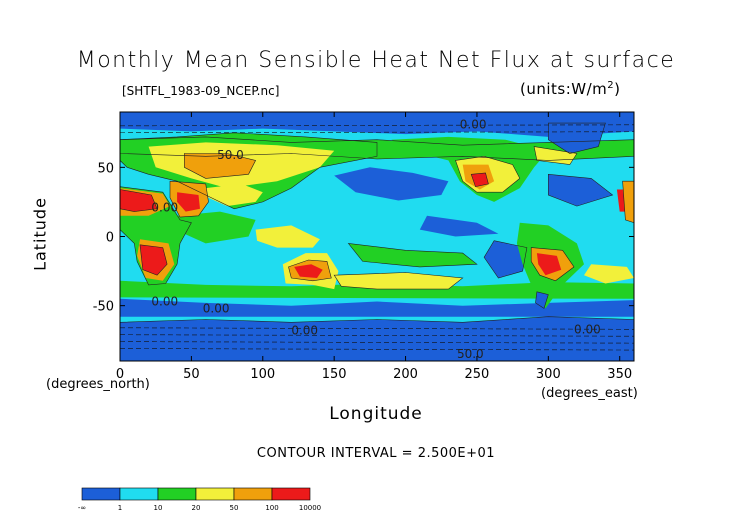 The height and width of the screenshot is (532, 752). Describe the element at coordinates (262, 374) in the screenshot. I see `x-tick-label-2: 100` at that location.